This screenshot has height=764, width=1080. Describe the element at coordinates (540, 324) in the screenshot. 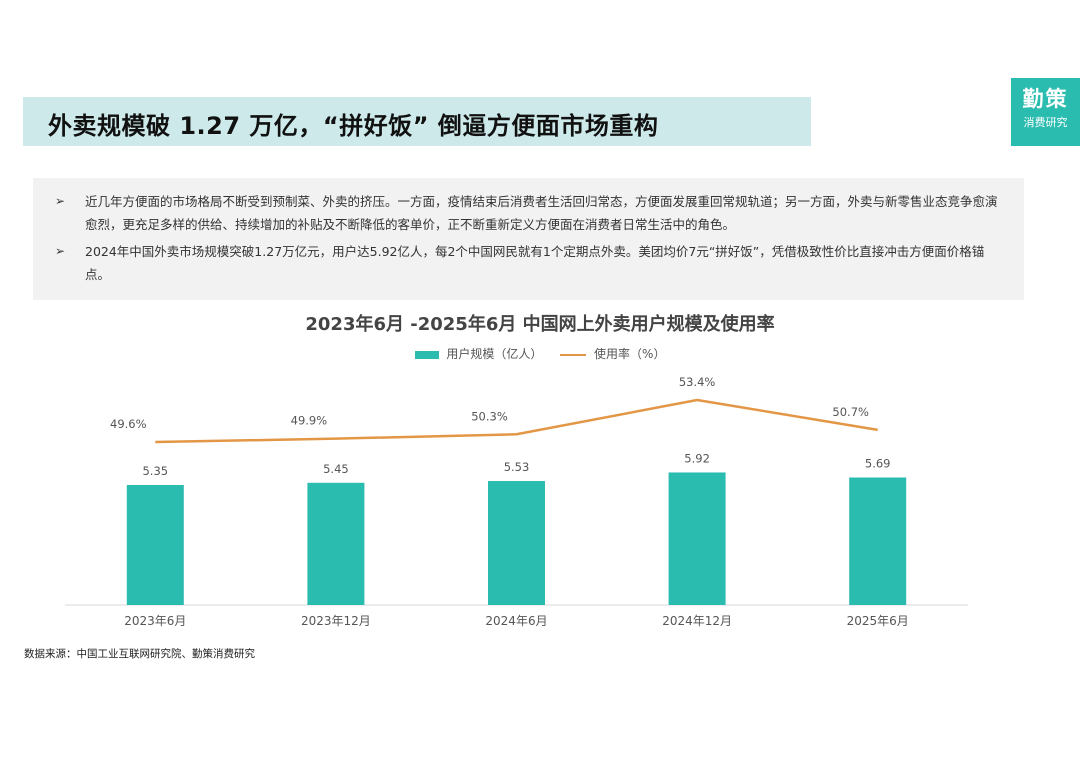

I see `chart-title: 2023年6月 -2025年6月 中国网上外卖用户规模及使用率` at that location.